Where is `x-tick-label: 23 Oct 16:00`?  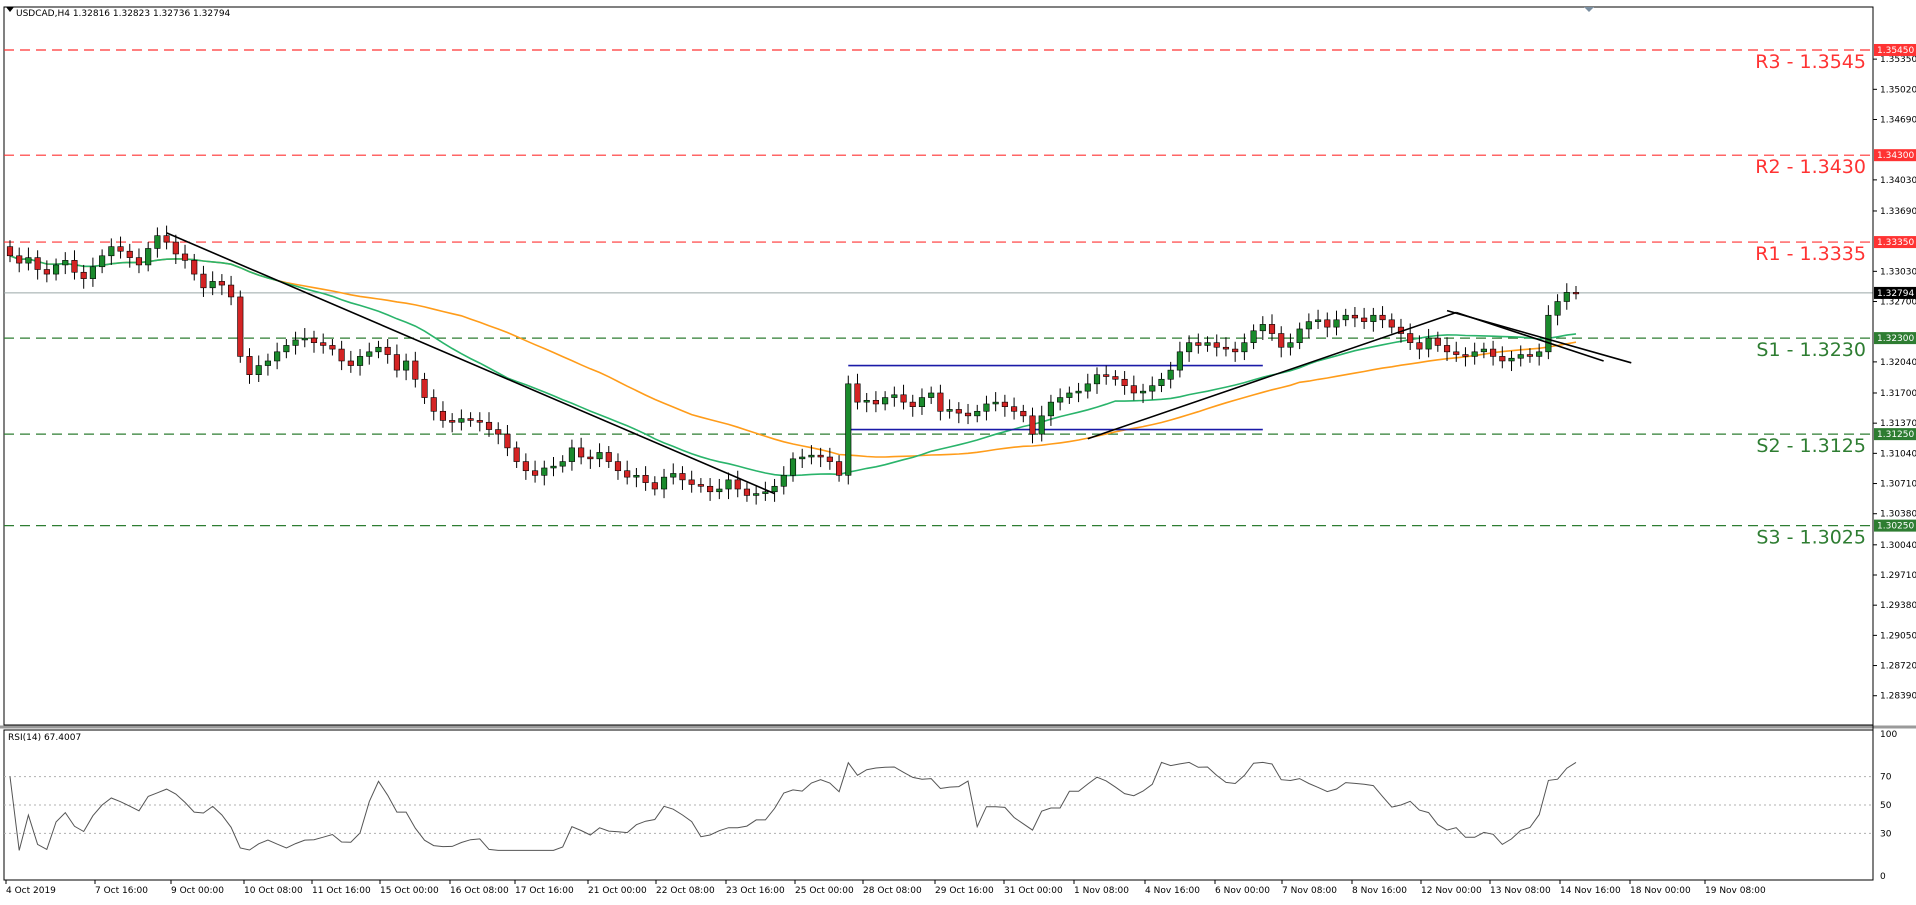
x-tick-label: 23 Oct 16:00 is located at coordinates (755, 891).